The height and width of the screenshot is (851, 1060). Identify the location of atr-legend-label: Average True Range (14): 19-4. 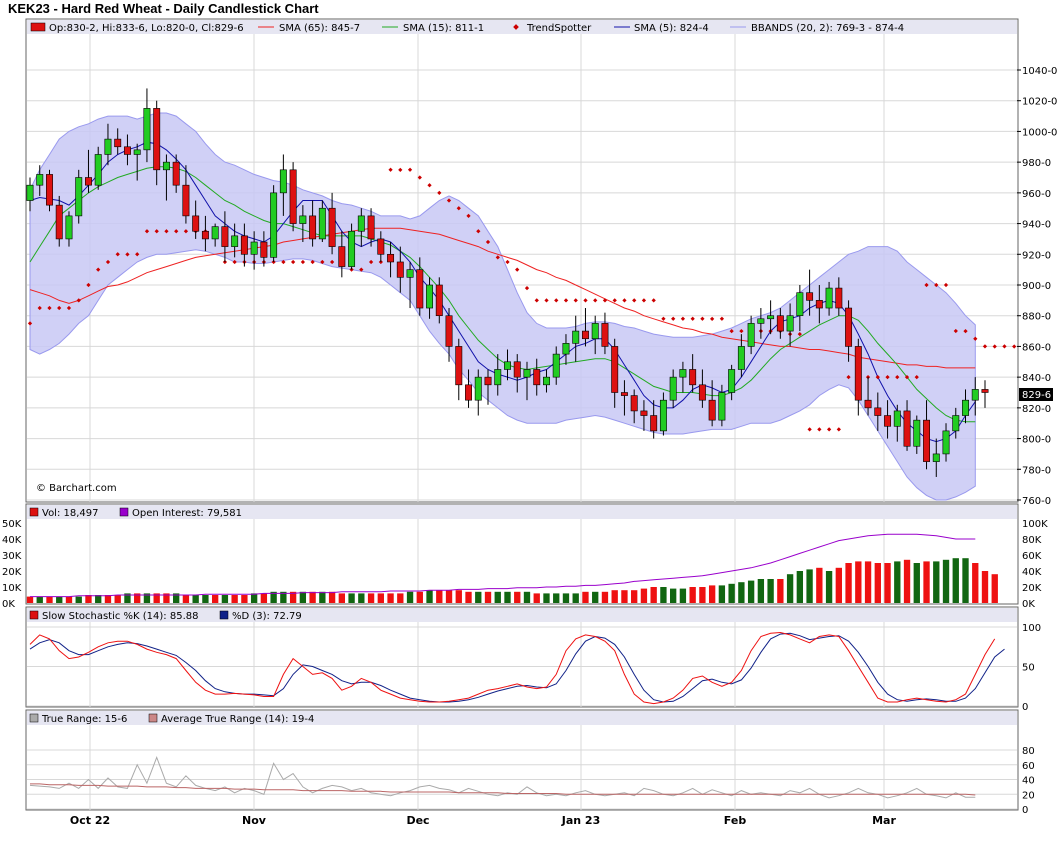
(237, 719).